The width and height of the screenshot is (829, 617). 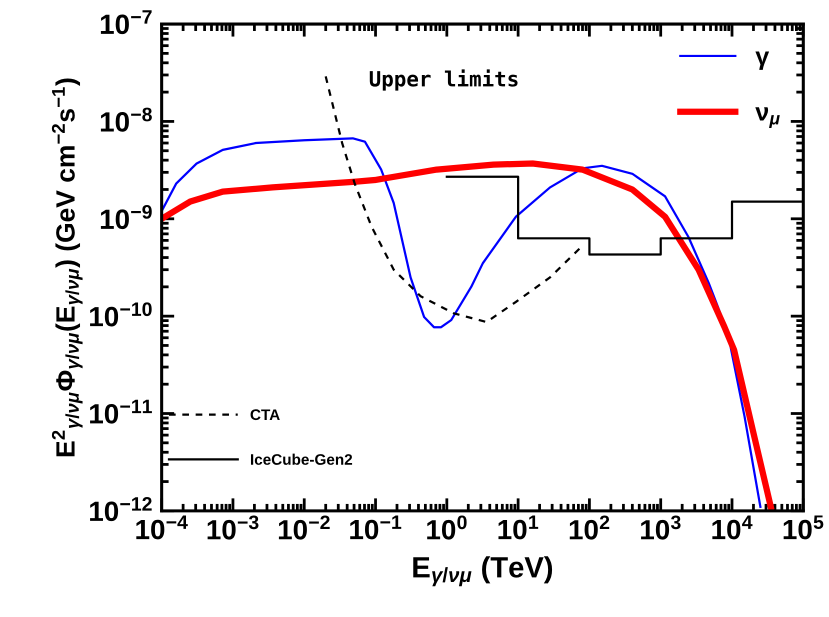 What do you see at coordinates (762, 60) in the screenshot?
I see `legend-label: γ` at bounding box center [762, 60].